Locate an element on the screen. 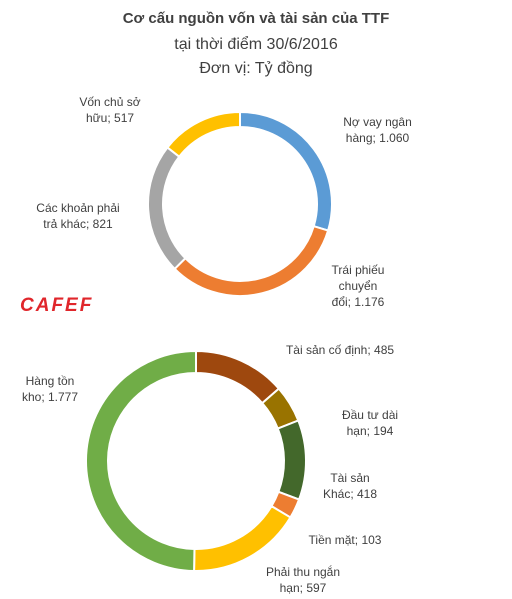 The width and height of the screenshot is (512, 599). data-label: Phải thu ngắn hạn597 is located at coordinates (303, 580).